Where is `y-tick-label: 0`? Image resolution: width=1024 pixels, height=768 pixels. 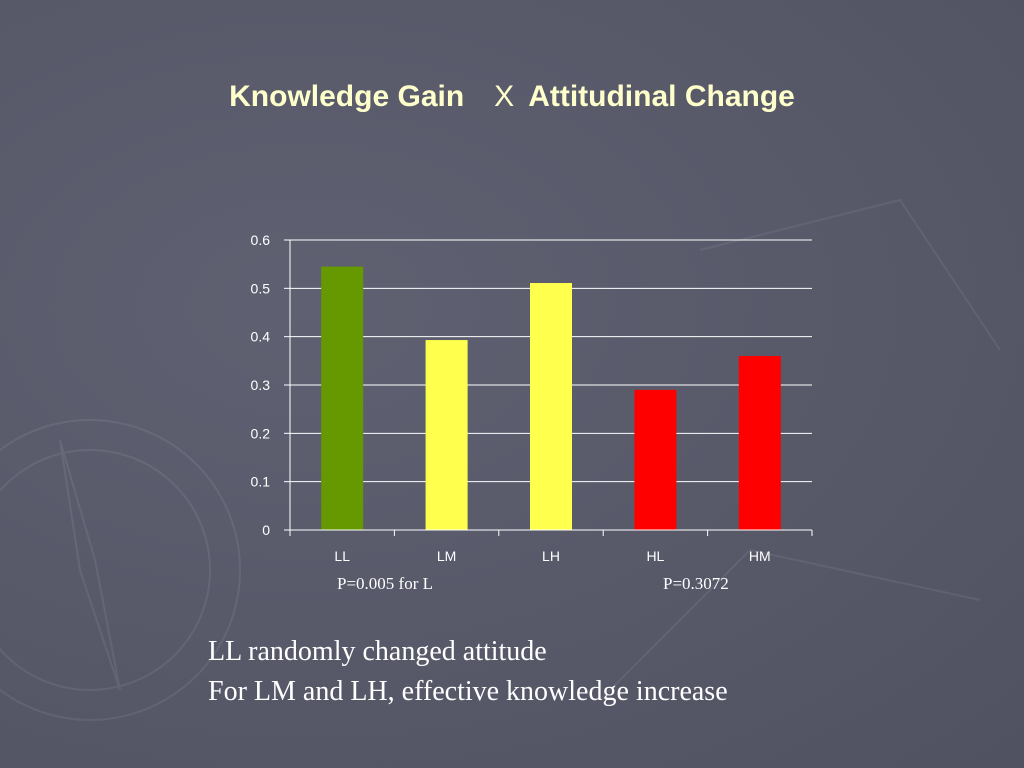
y-tick-label: 0 is located at coordinates (266, 530).